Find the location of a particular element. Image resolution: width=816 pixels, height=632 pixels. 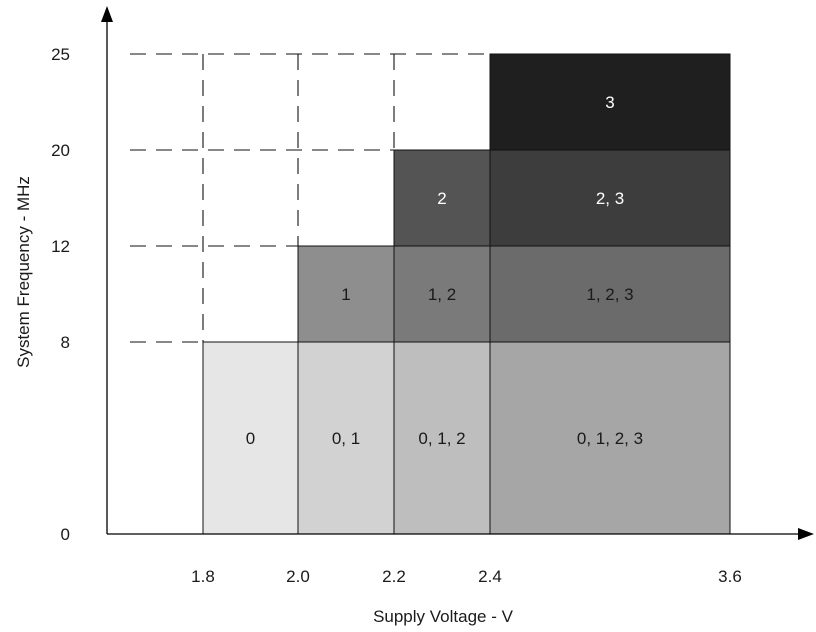

region-label-2-3: 2, 3 is located at coordinates (610, 198).